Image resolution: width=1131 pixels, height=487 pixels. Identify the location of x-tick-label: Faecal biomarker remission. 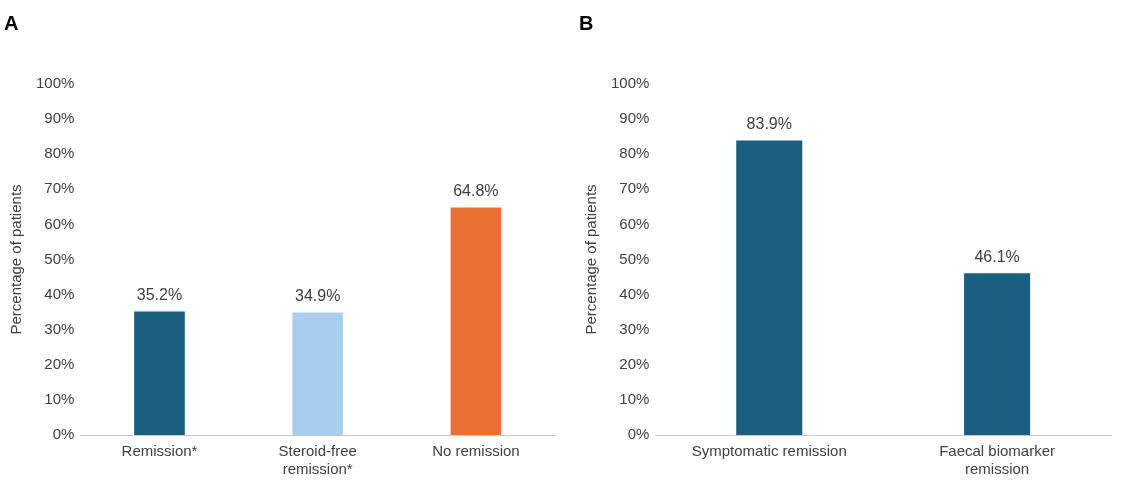
(997, 460).